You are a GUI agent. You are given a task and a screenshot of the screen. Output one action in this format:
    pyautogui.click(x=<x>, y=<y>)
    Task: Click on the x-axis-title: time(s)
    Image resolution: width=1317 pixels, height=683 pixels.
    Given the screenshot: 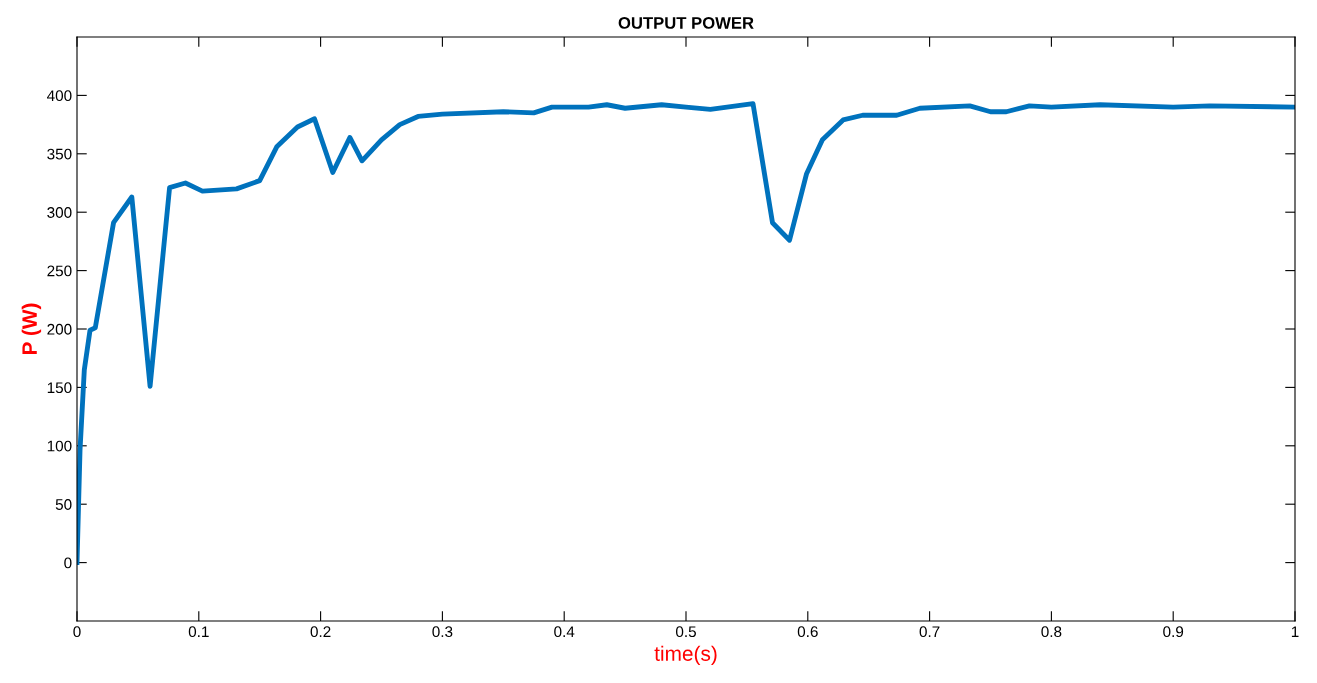 What is the action you would take?
    pyautogui.click(x=685, y=655)
    